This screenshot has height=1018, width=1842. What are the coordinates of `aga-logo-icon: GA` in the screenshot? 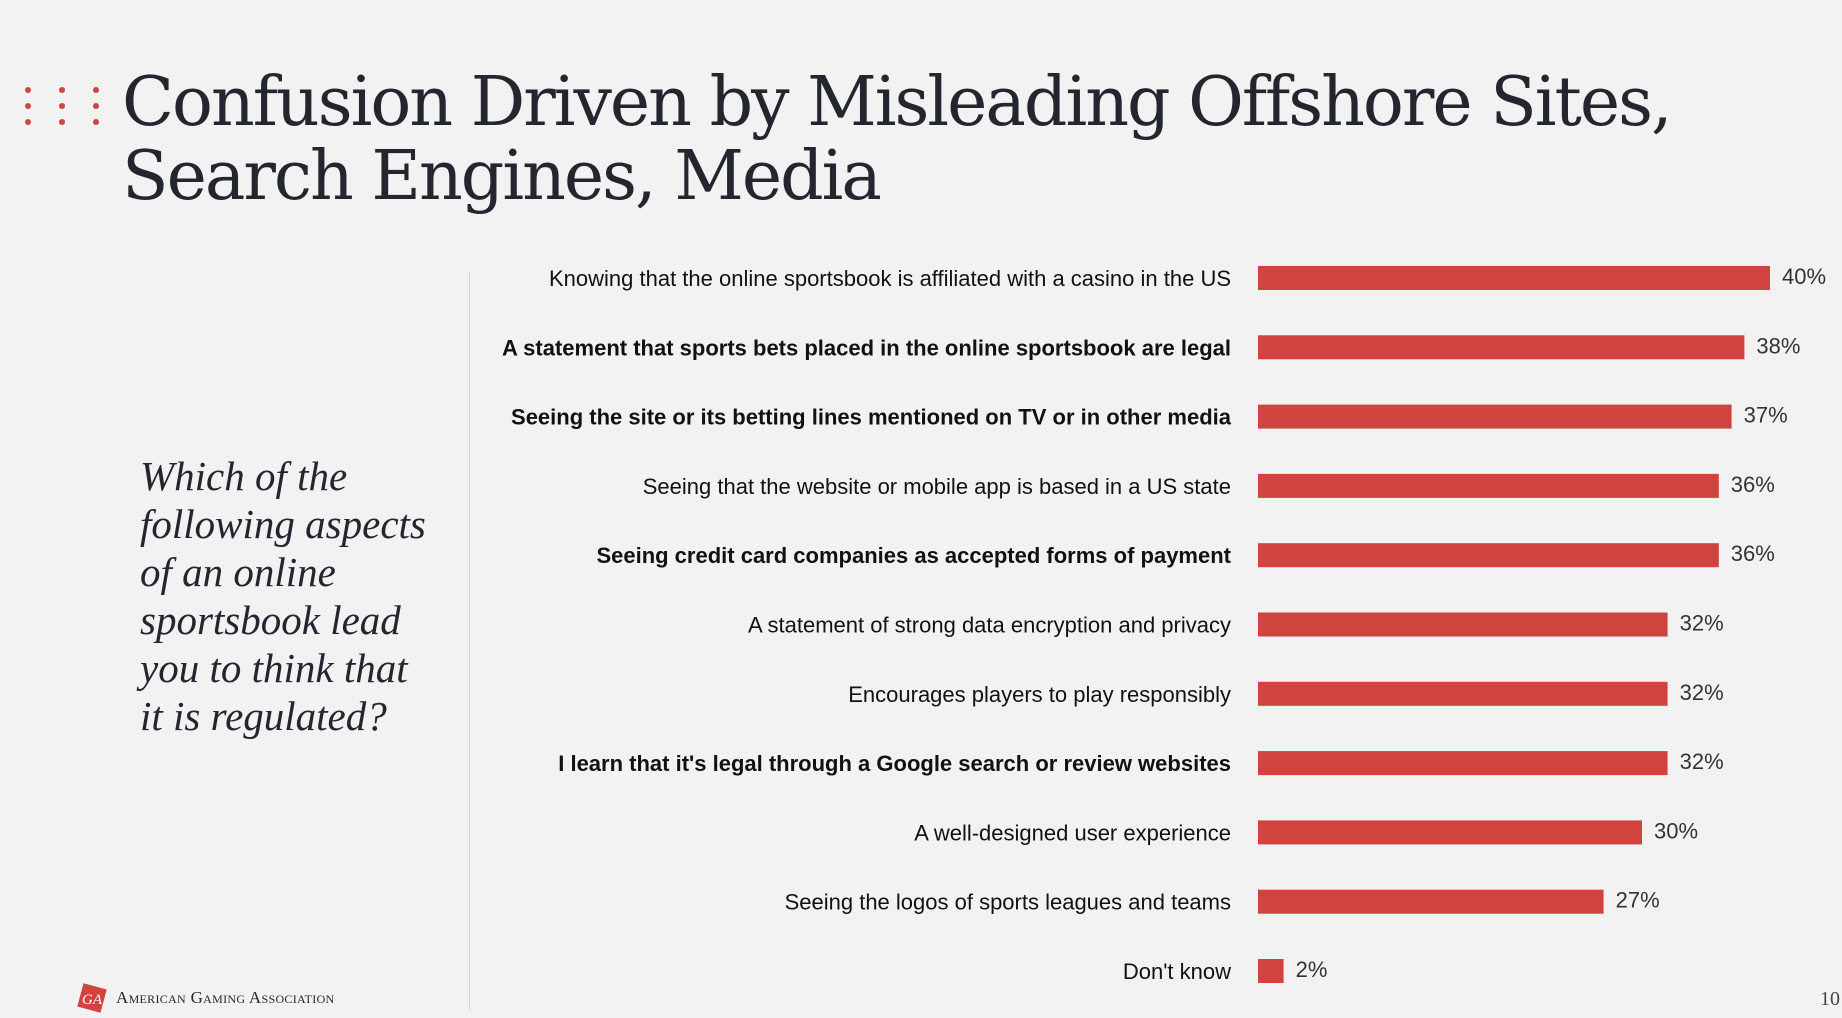 It's located at (92, 998).